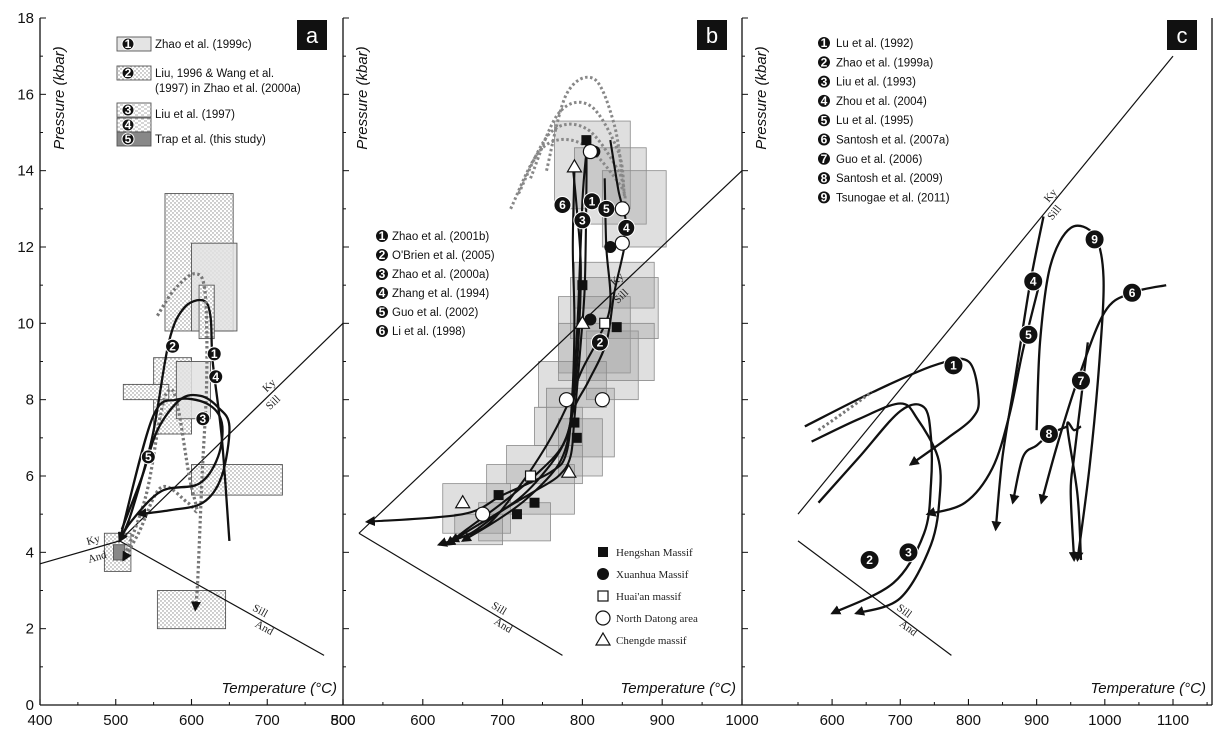 The image size is (1215, 731). I want to click on c-path-badge-4-num: 4, so click(1033, 282).